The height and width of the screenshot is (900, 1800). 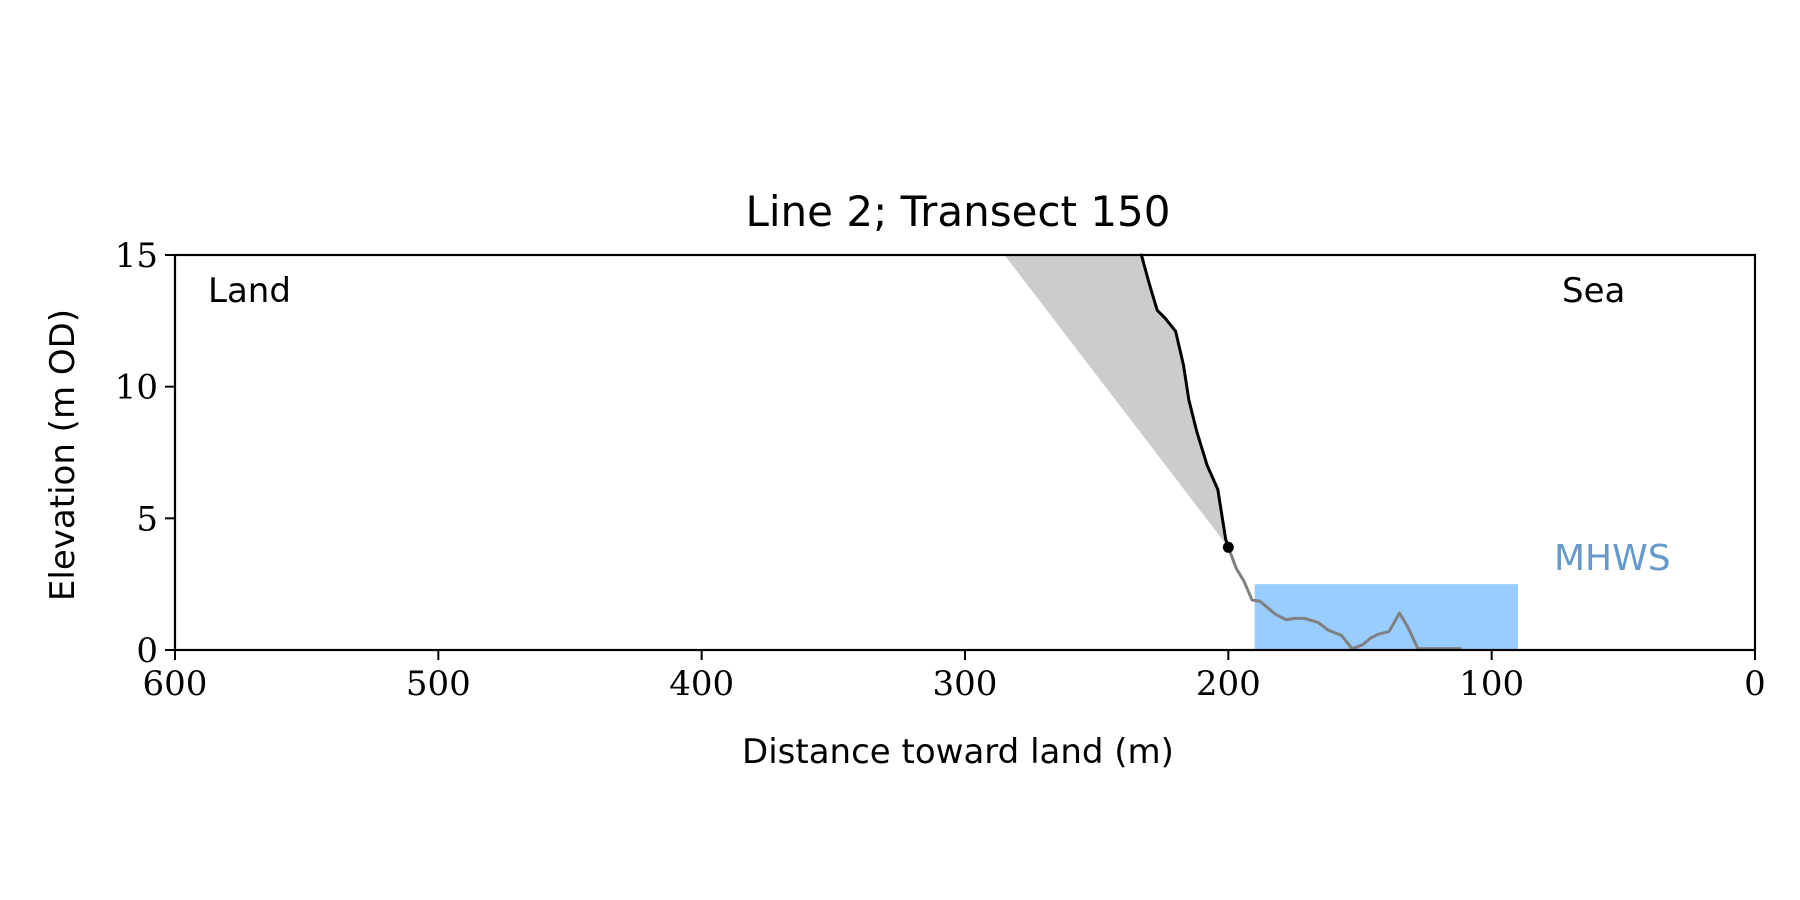 What do you see at coordinates (136, 256) in the screenshot?
I see `y-tick-label: 15` at bounding box center [136, 256].